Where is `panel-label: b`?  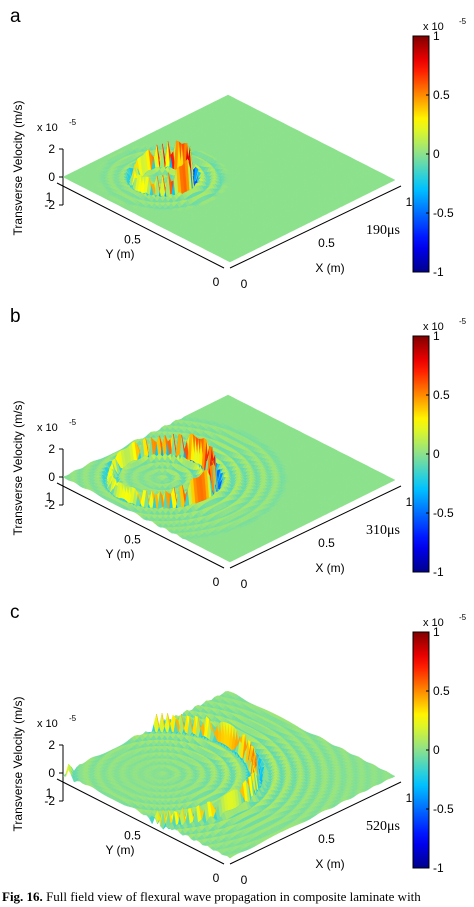
panel-label: b is located at coordinates (15, 316).